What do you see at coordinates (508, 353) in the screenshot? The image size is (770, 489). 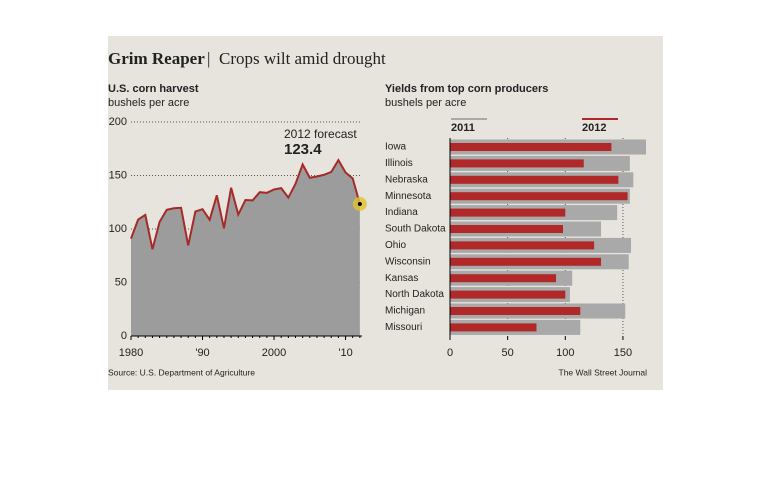 I see `x-tick-label: 50` at bounding box center [508, 353].